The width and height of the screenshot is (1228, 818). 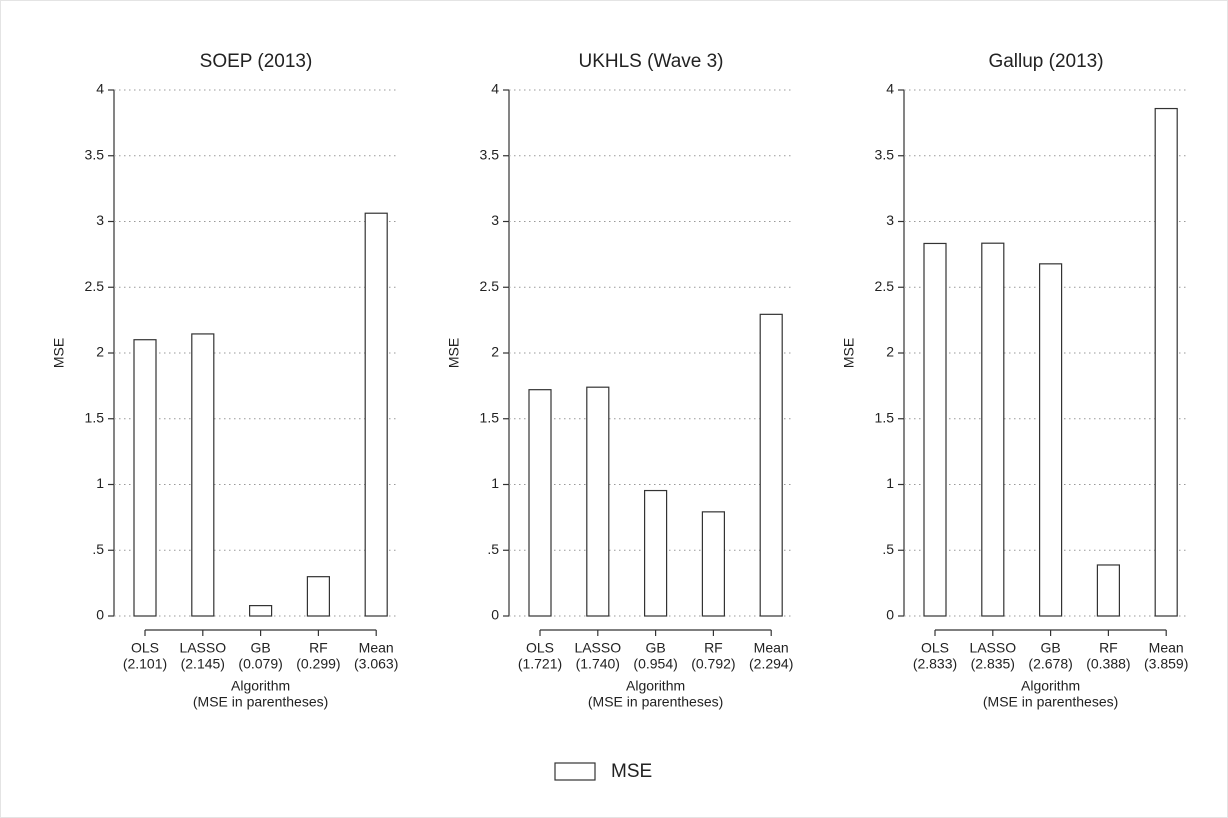 I want to click on legend-label: MSE, so click(x=631, y=771).